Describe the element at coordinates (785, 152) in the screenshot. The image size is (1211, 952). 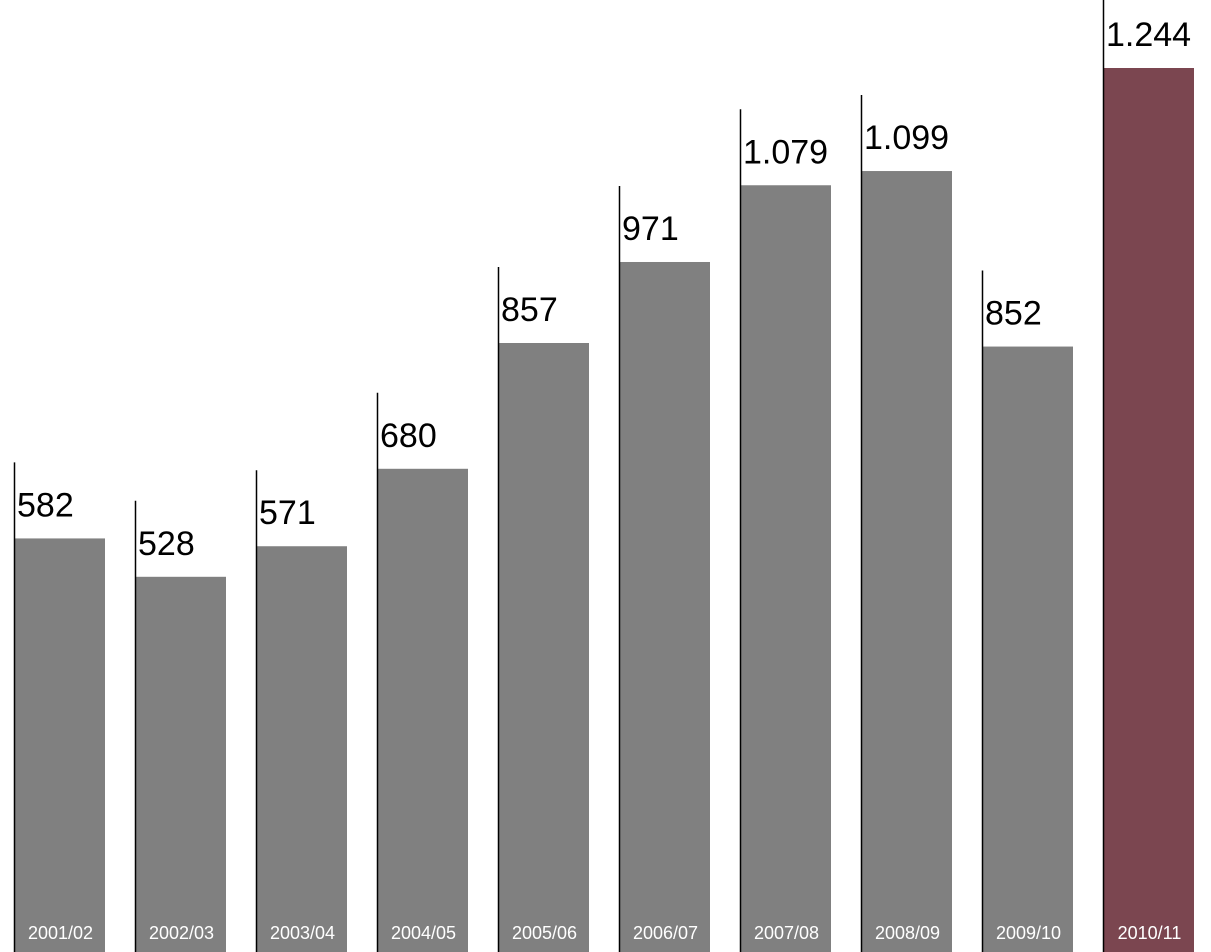
I see `value-label-2007/08: 1.079` at that location.